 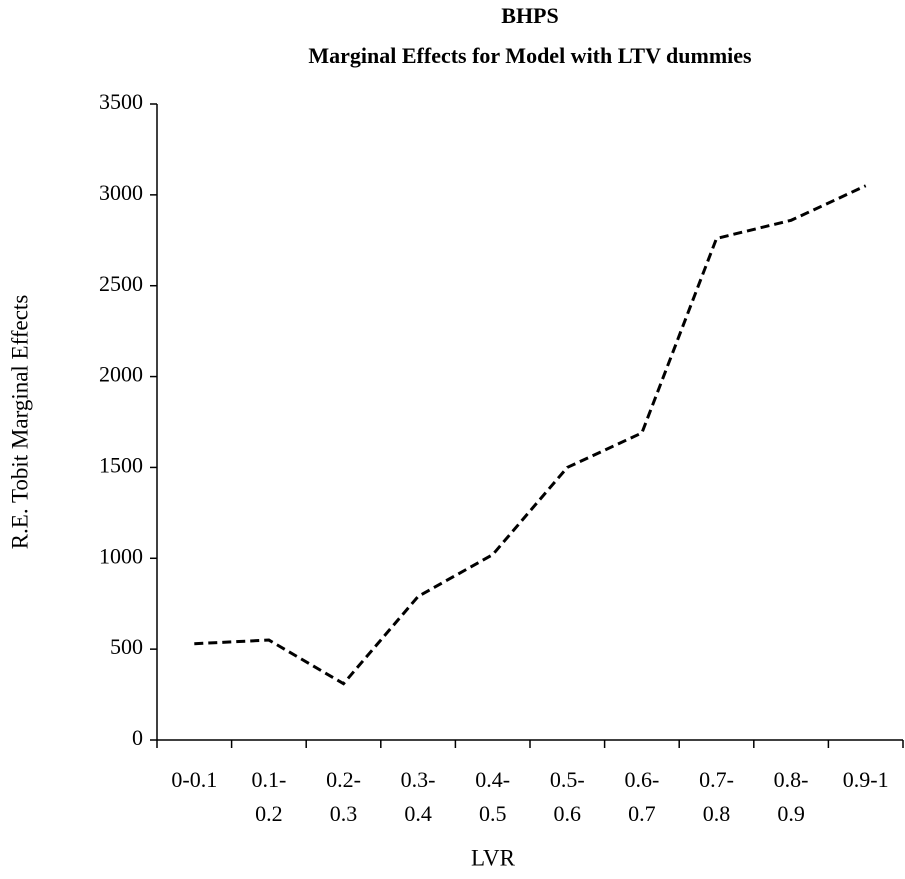 What do you see at coordinates (492, 796) in the screenshot?
I see `x-tick-label: 0.4-0.5` at bounding box center [492, 796].